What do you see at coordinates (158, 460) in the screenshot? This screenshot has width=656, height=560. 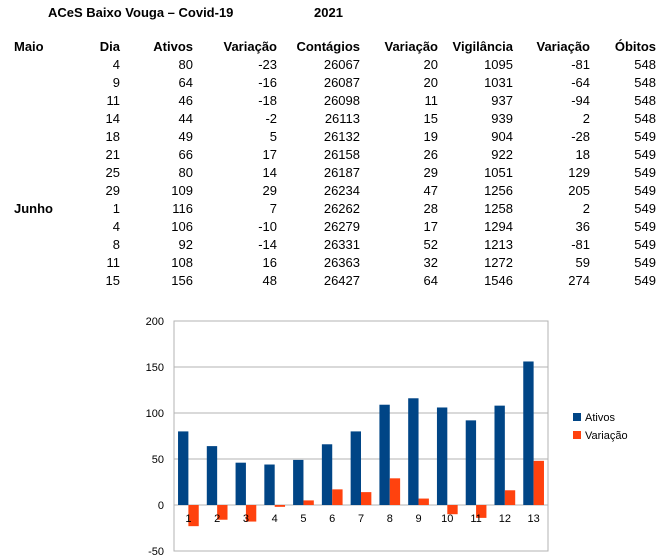 I see `y-tick-label: 50` at bounding box center [158, 460].